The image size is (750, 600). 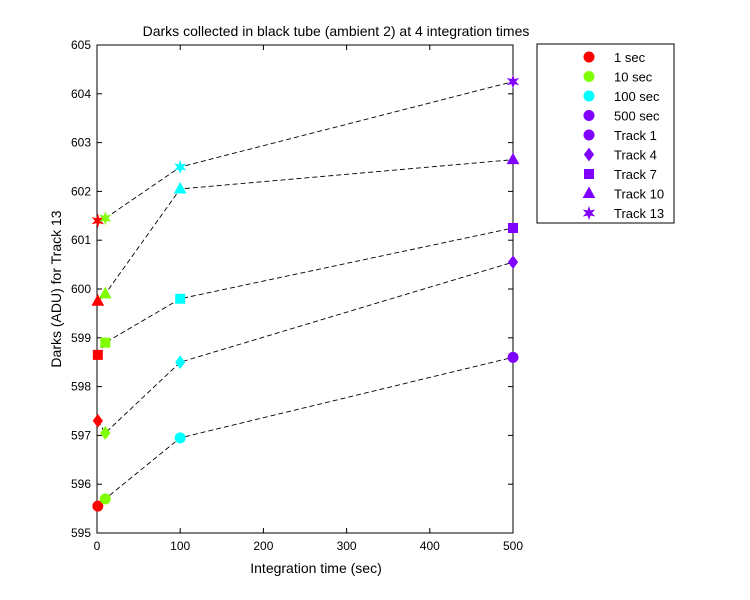 I want to click on legend-label: 500 sec, so click(x=637, y=116).